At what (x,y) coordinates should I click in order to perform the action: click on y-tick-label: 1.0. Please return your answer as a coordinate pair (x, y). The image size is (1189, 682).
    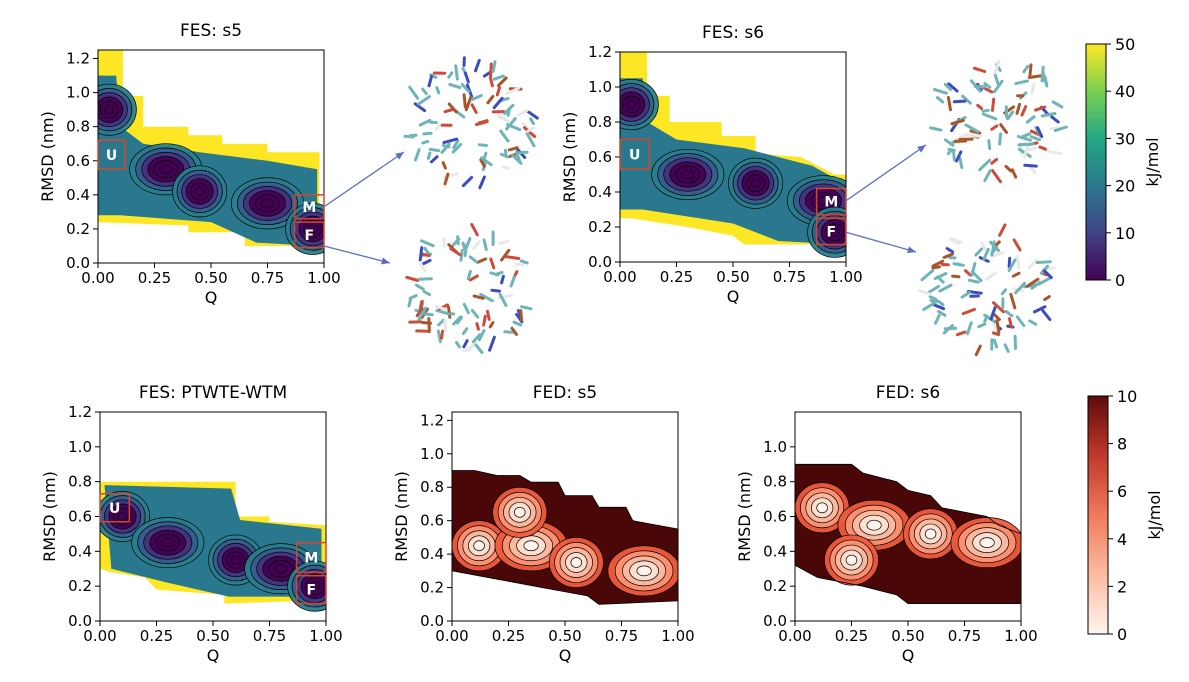
    Looking at the image, I should click on (775, 447).